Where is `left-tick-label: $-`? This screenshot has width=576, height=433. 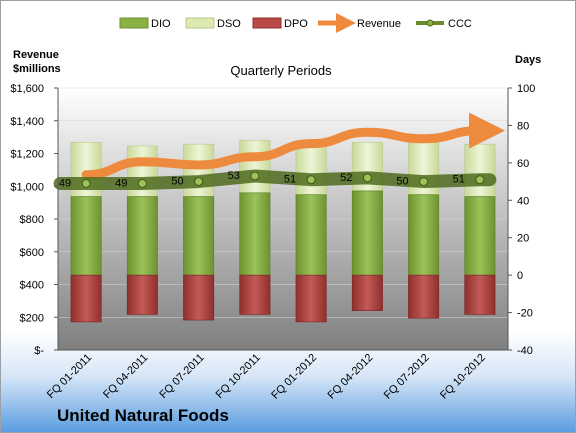
left-tick-label: $- is located at coordinates (39, 351).